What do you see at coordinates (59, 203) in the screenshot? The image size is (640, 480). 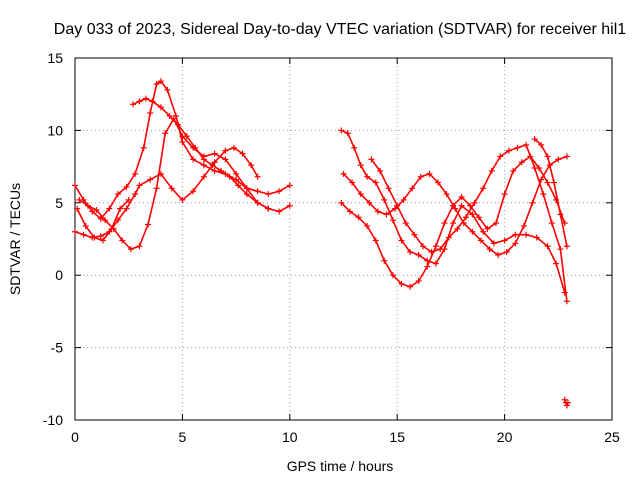 I see `y-tick-label: 5` at bounding box center [59, 203].